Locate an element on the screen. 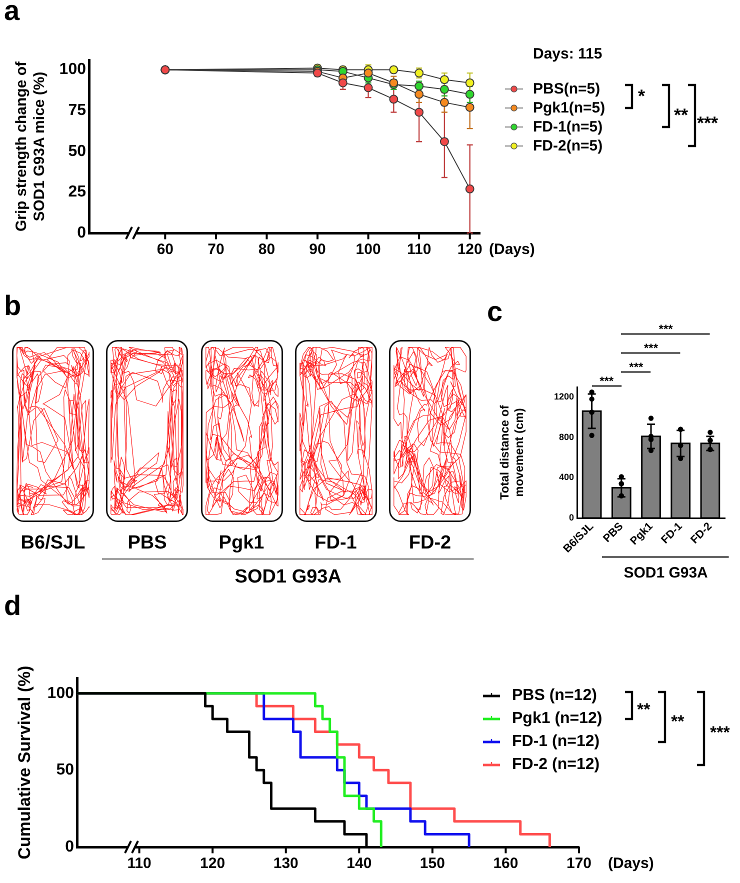  x-tick-label: 160 is located at coordinates (505, 863).